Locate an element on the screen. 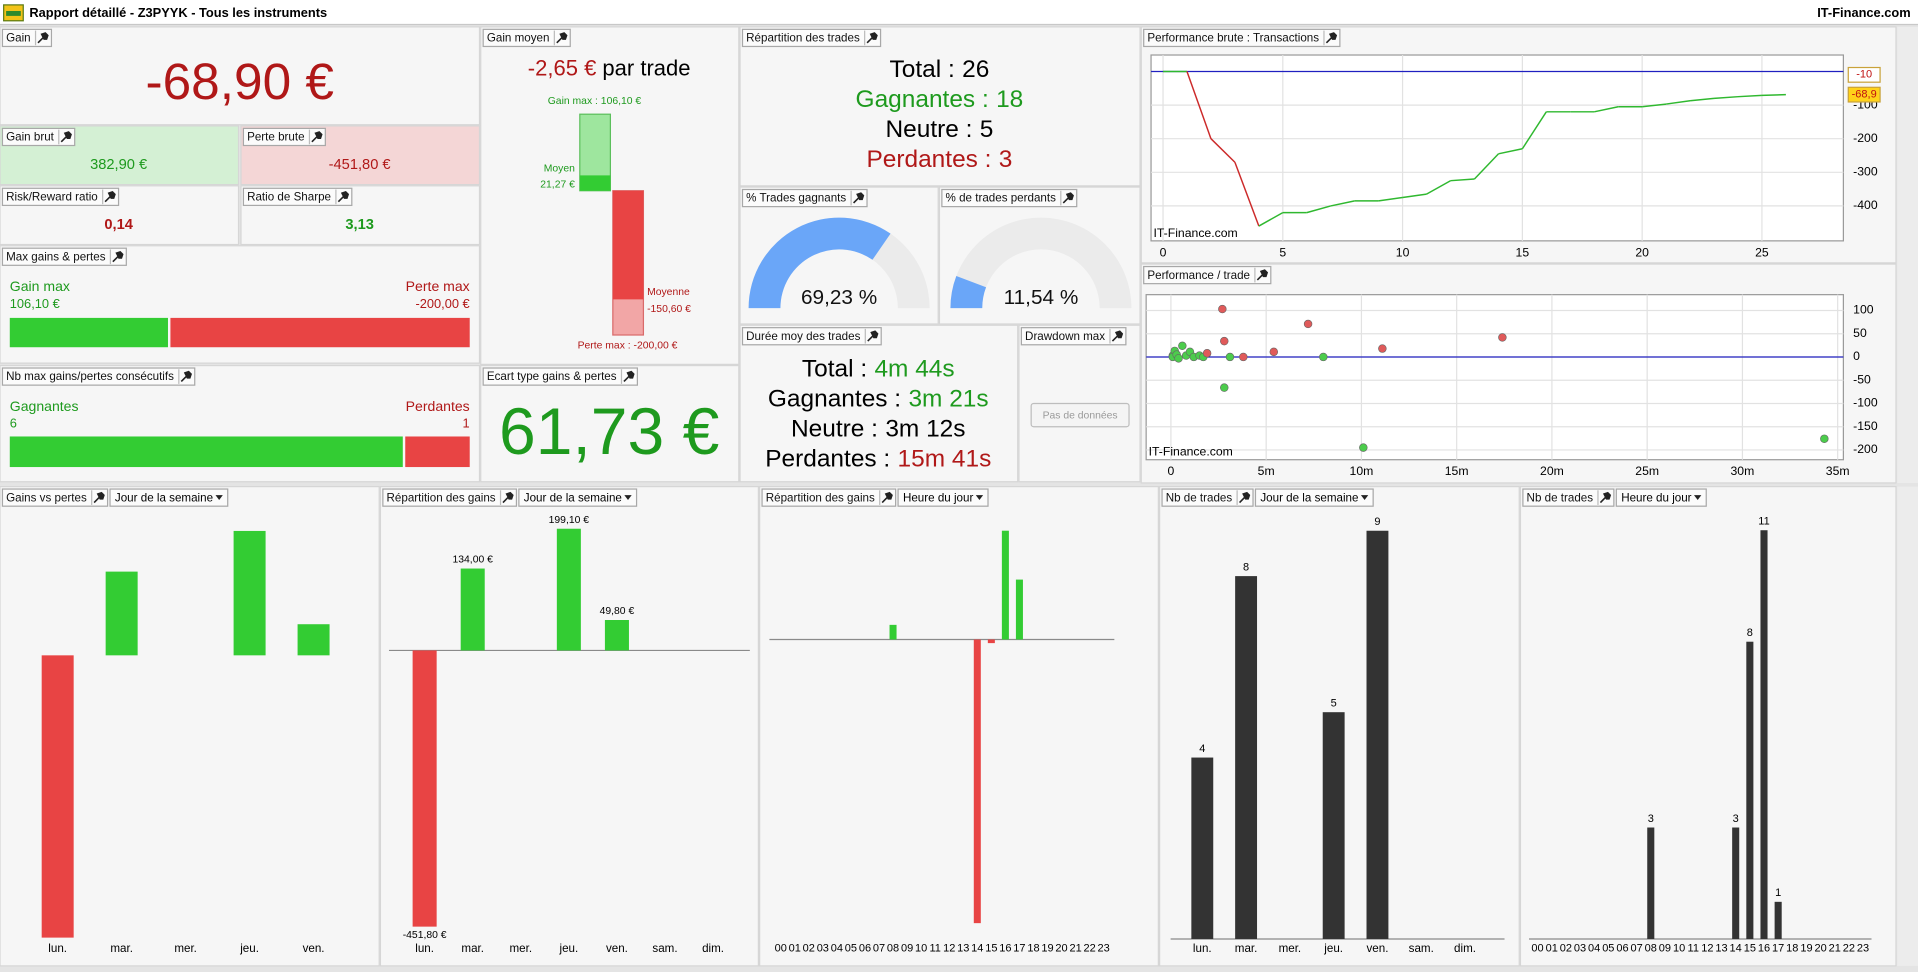 The image size is (1918, 972). x-tick-label: 5 is located at coordinates (1282, 252).